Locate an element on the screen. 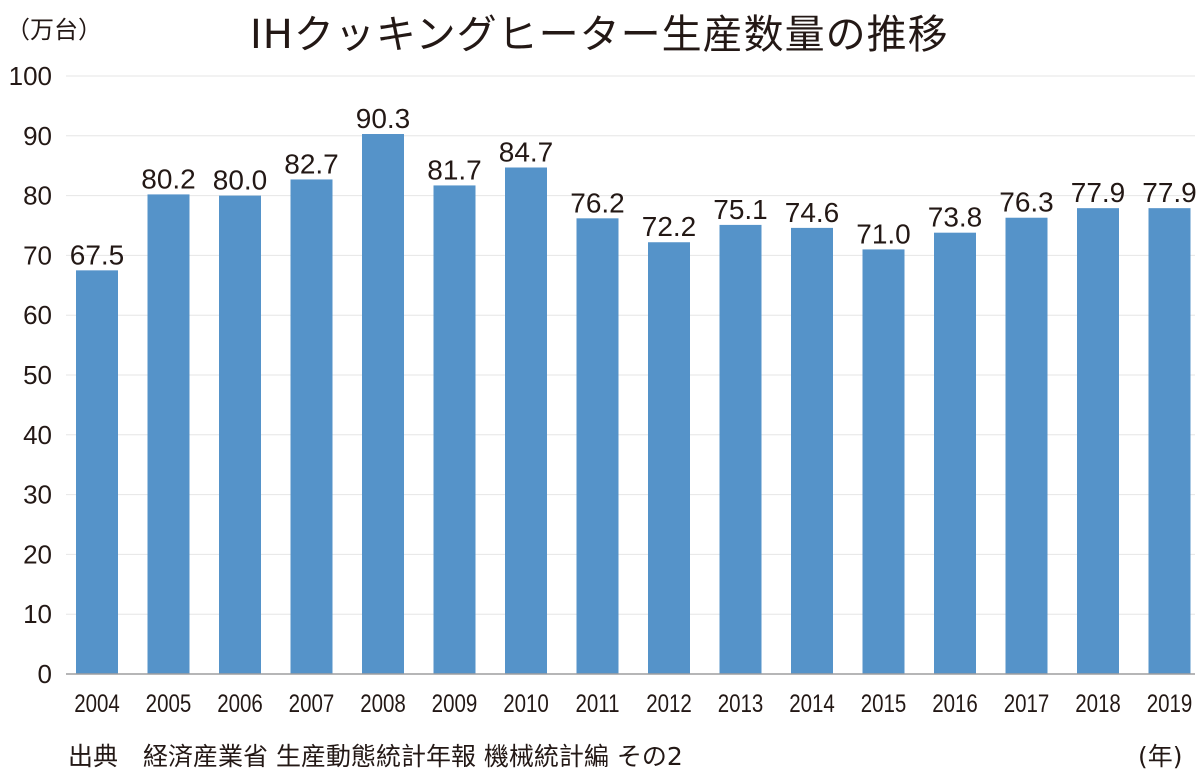 This screenshot has width=1200, height=781. y-axis-unit-label: （万台） is located at coordinates (54, 30).